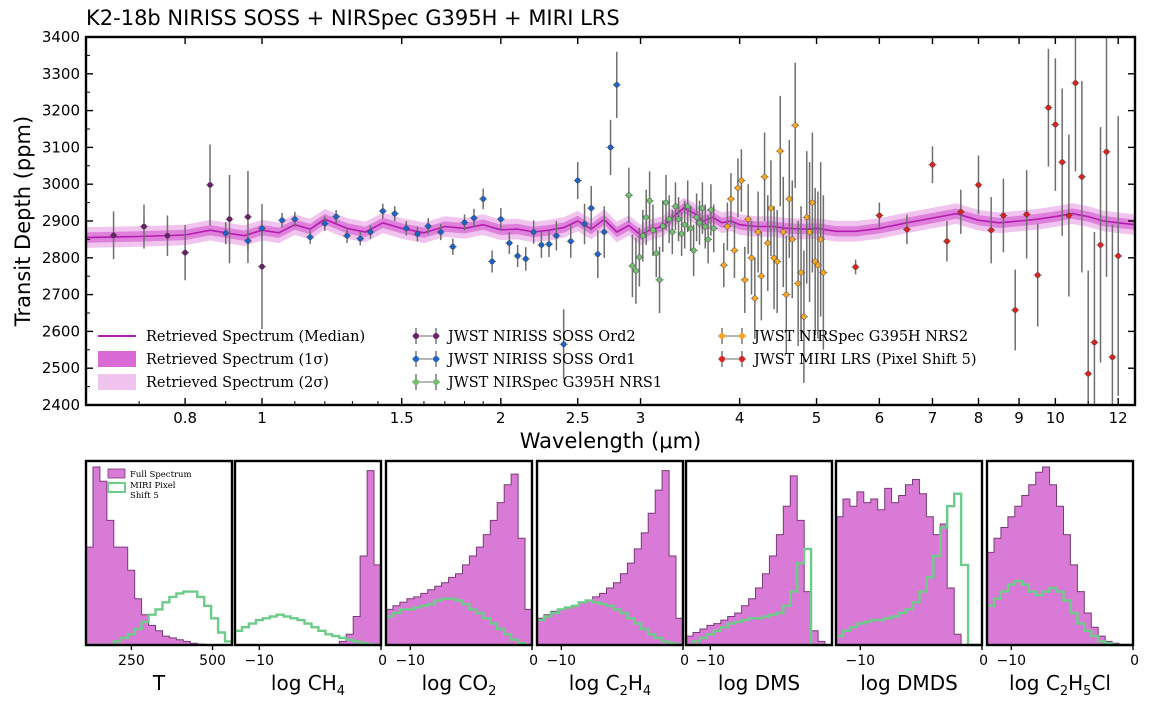  I want to click on posterior-axis-label: log C2H4, so click(610, 685).